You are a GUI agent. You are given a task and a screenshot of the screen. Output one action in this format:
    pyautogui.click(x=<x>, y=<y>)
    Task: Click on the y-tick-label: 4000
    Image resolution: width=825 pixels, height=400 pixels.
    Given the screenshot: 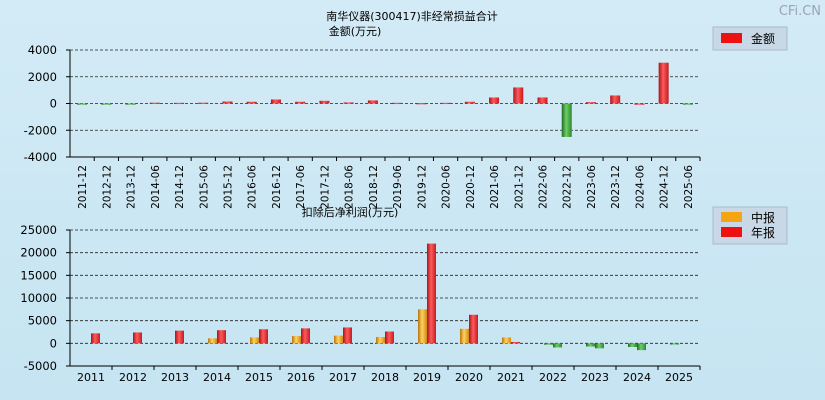 What is the action you would take?
    pyautogui.click(x=42, y=50)
    